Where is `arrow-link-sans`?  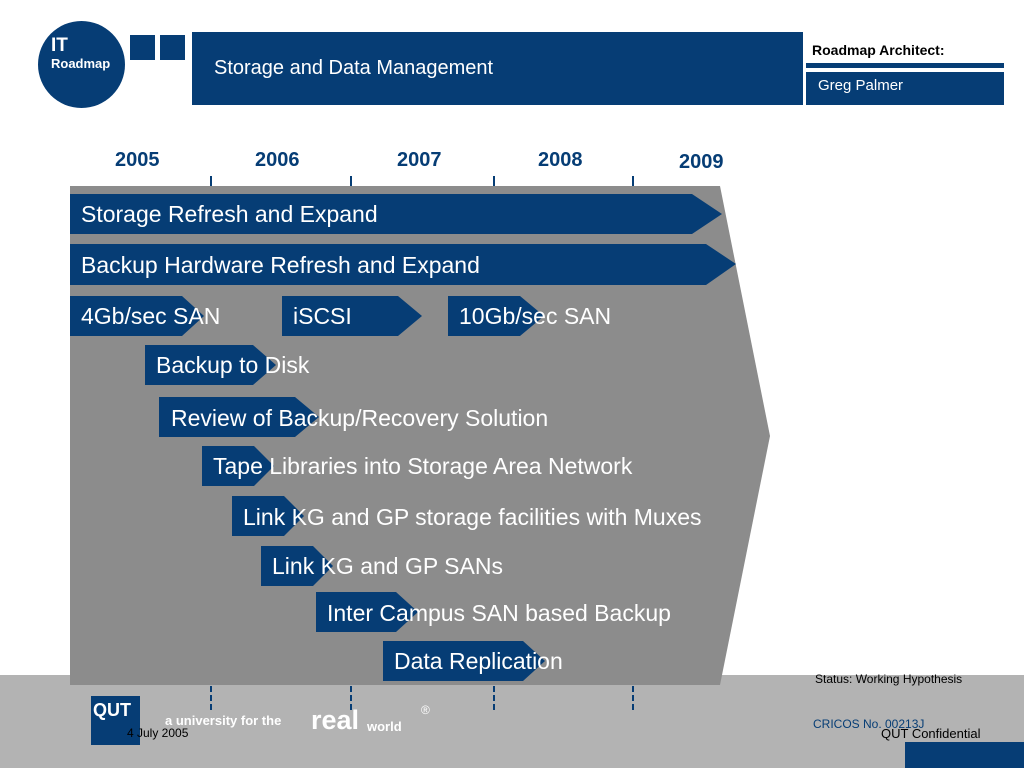
arrow-link-sans is located at coordinates (297, 566).